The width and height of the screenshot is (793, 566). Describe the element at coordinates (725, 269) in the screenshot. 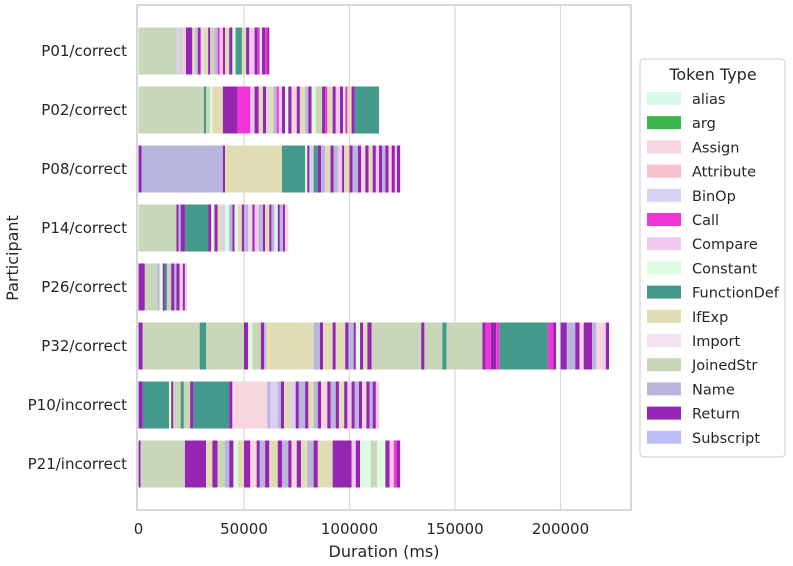

I see `legend-label: Constant` at that location.